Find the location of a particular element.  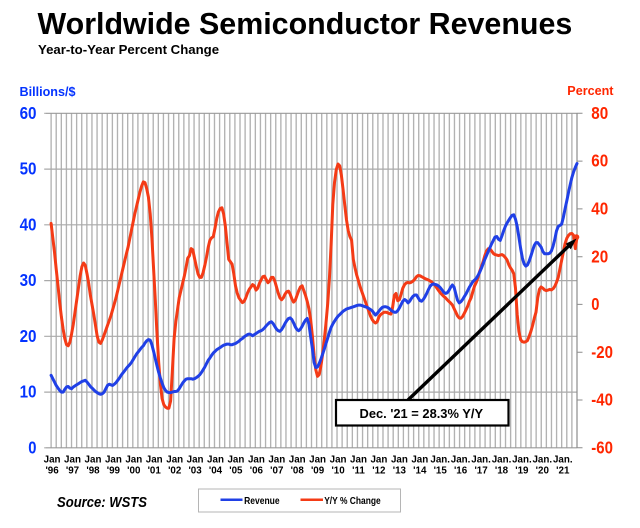

svg-text: Percent is located at coordinates (590, 91).